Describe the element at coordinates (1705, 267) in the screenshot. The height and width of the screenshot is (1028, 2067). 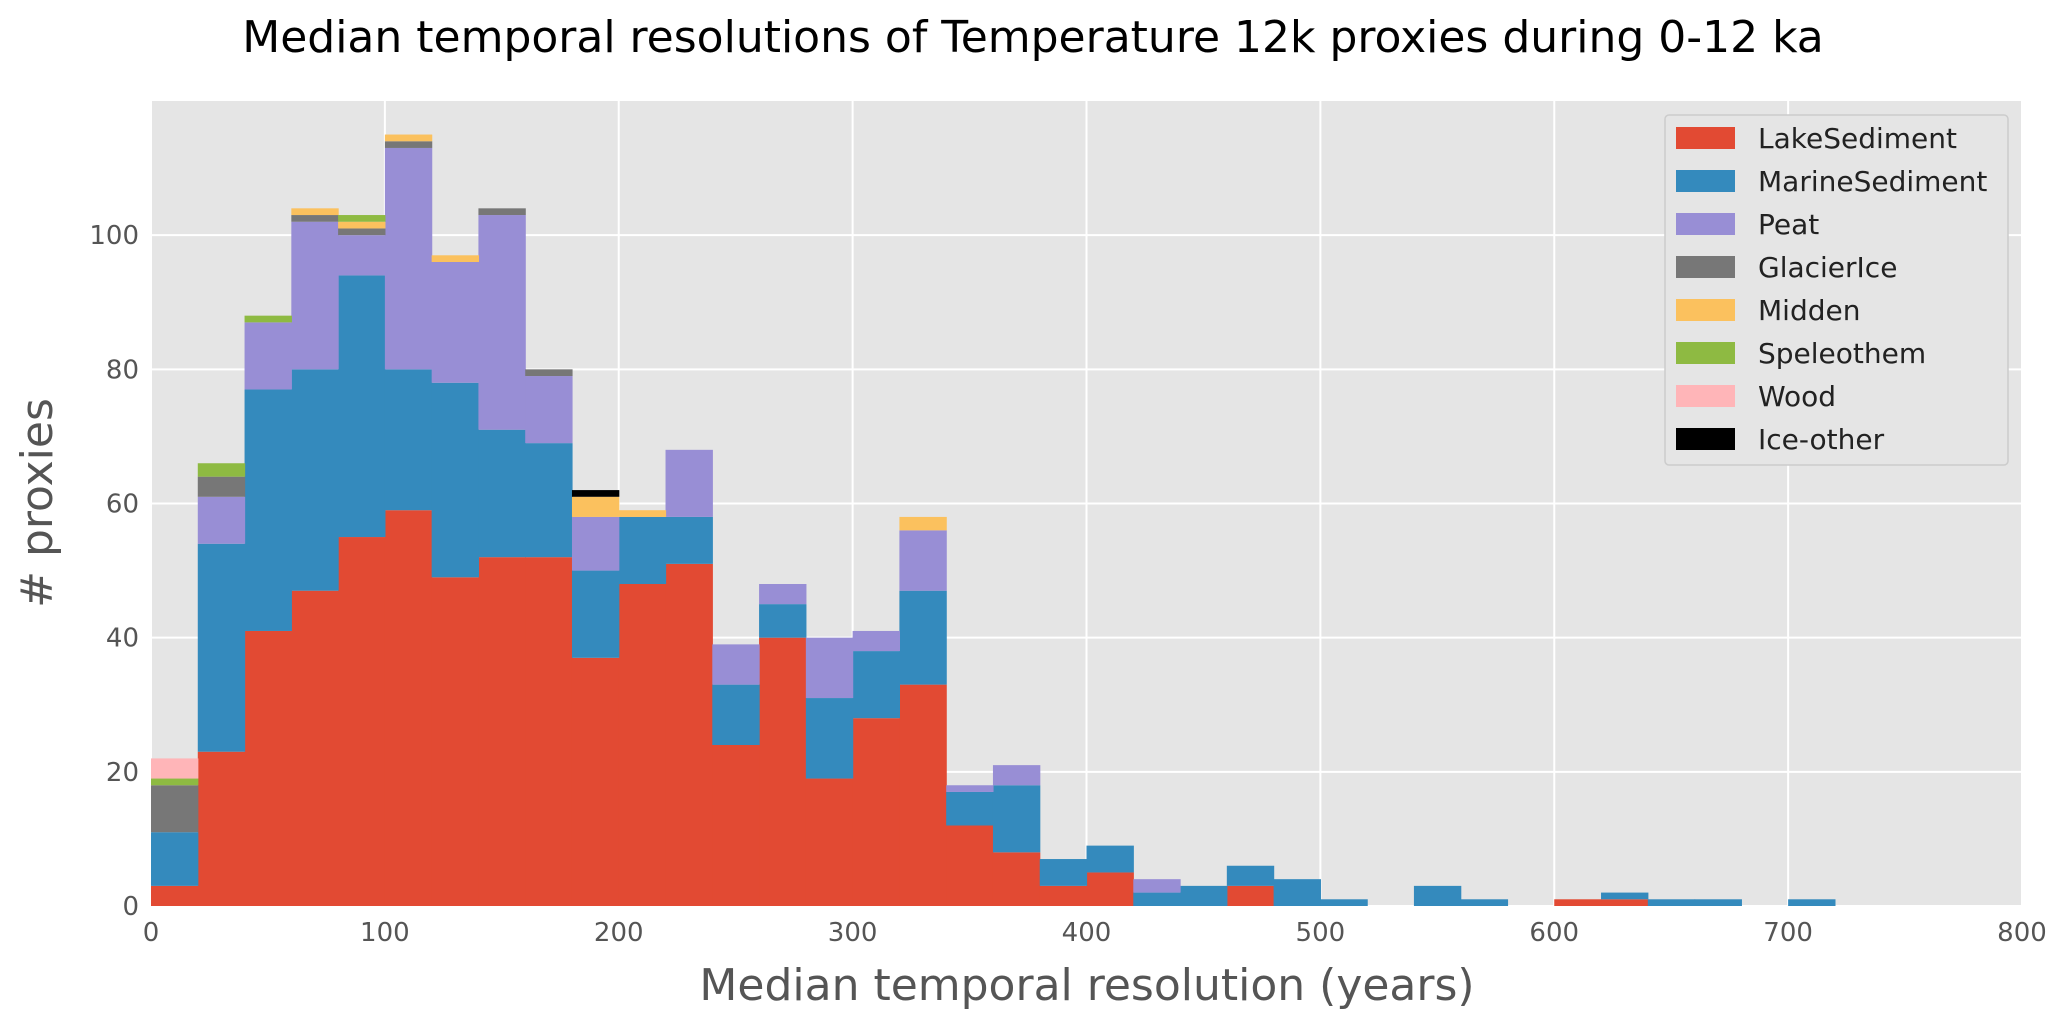
I see `legend-swatch-glacierice` at that location.